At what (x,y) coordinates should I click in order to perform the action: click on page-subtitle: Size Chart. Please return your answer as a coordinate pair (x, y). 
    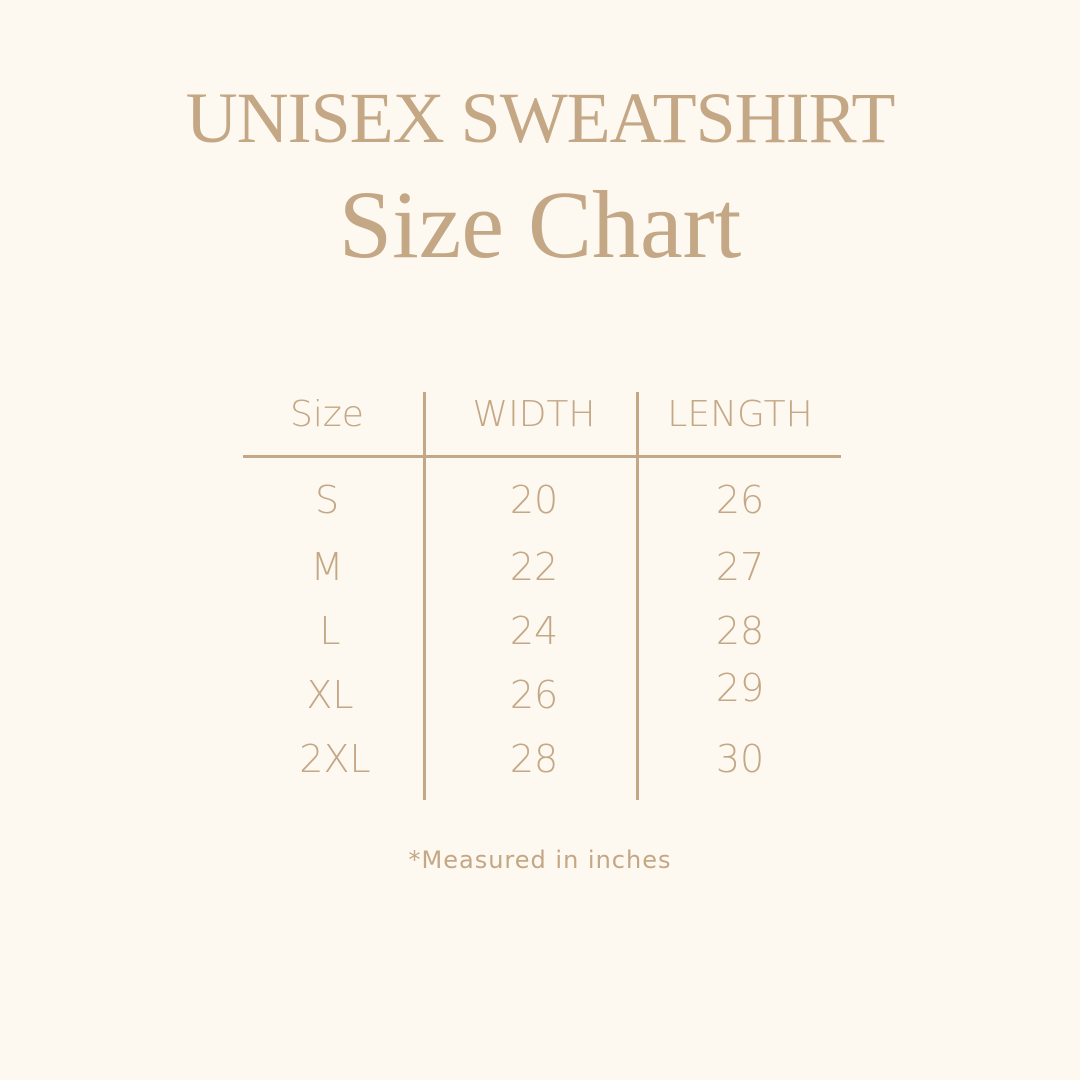
    Looking at the image, I should click on (540, 224).